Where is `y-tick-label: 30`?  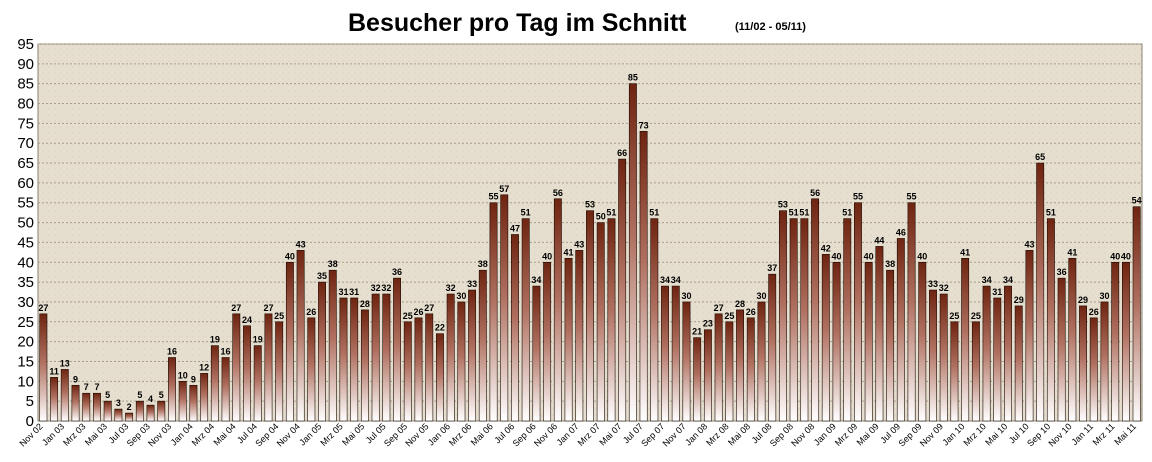
y-tick-label: 30 is located at coordinates (25, 302).